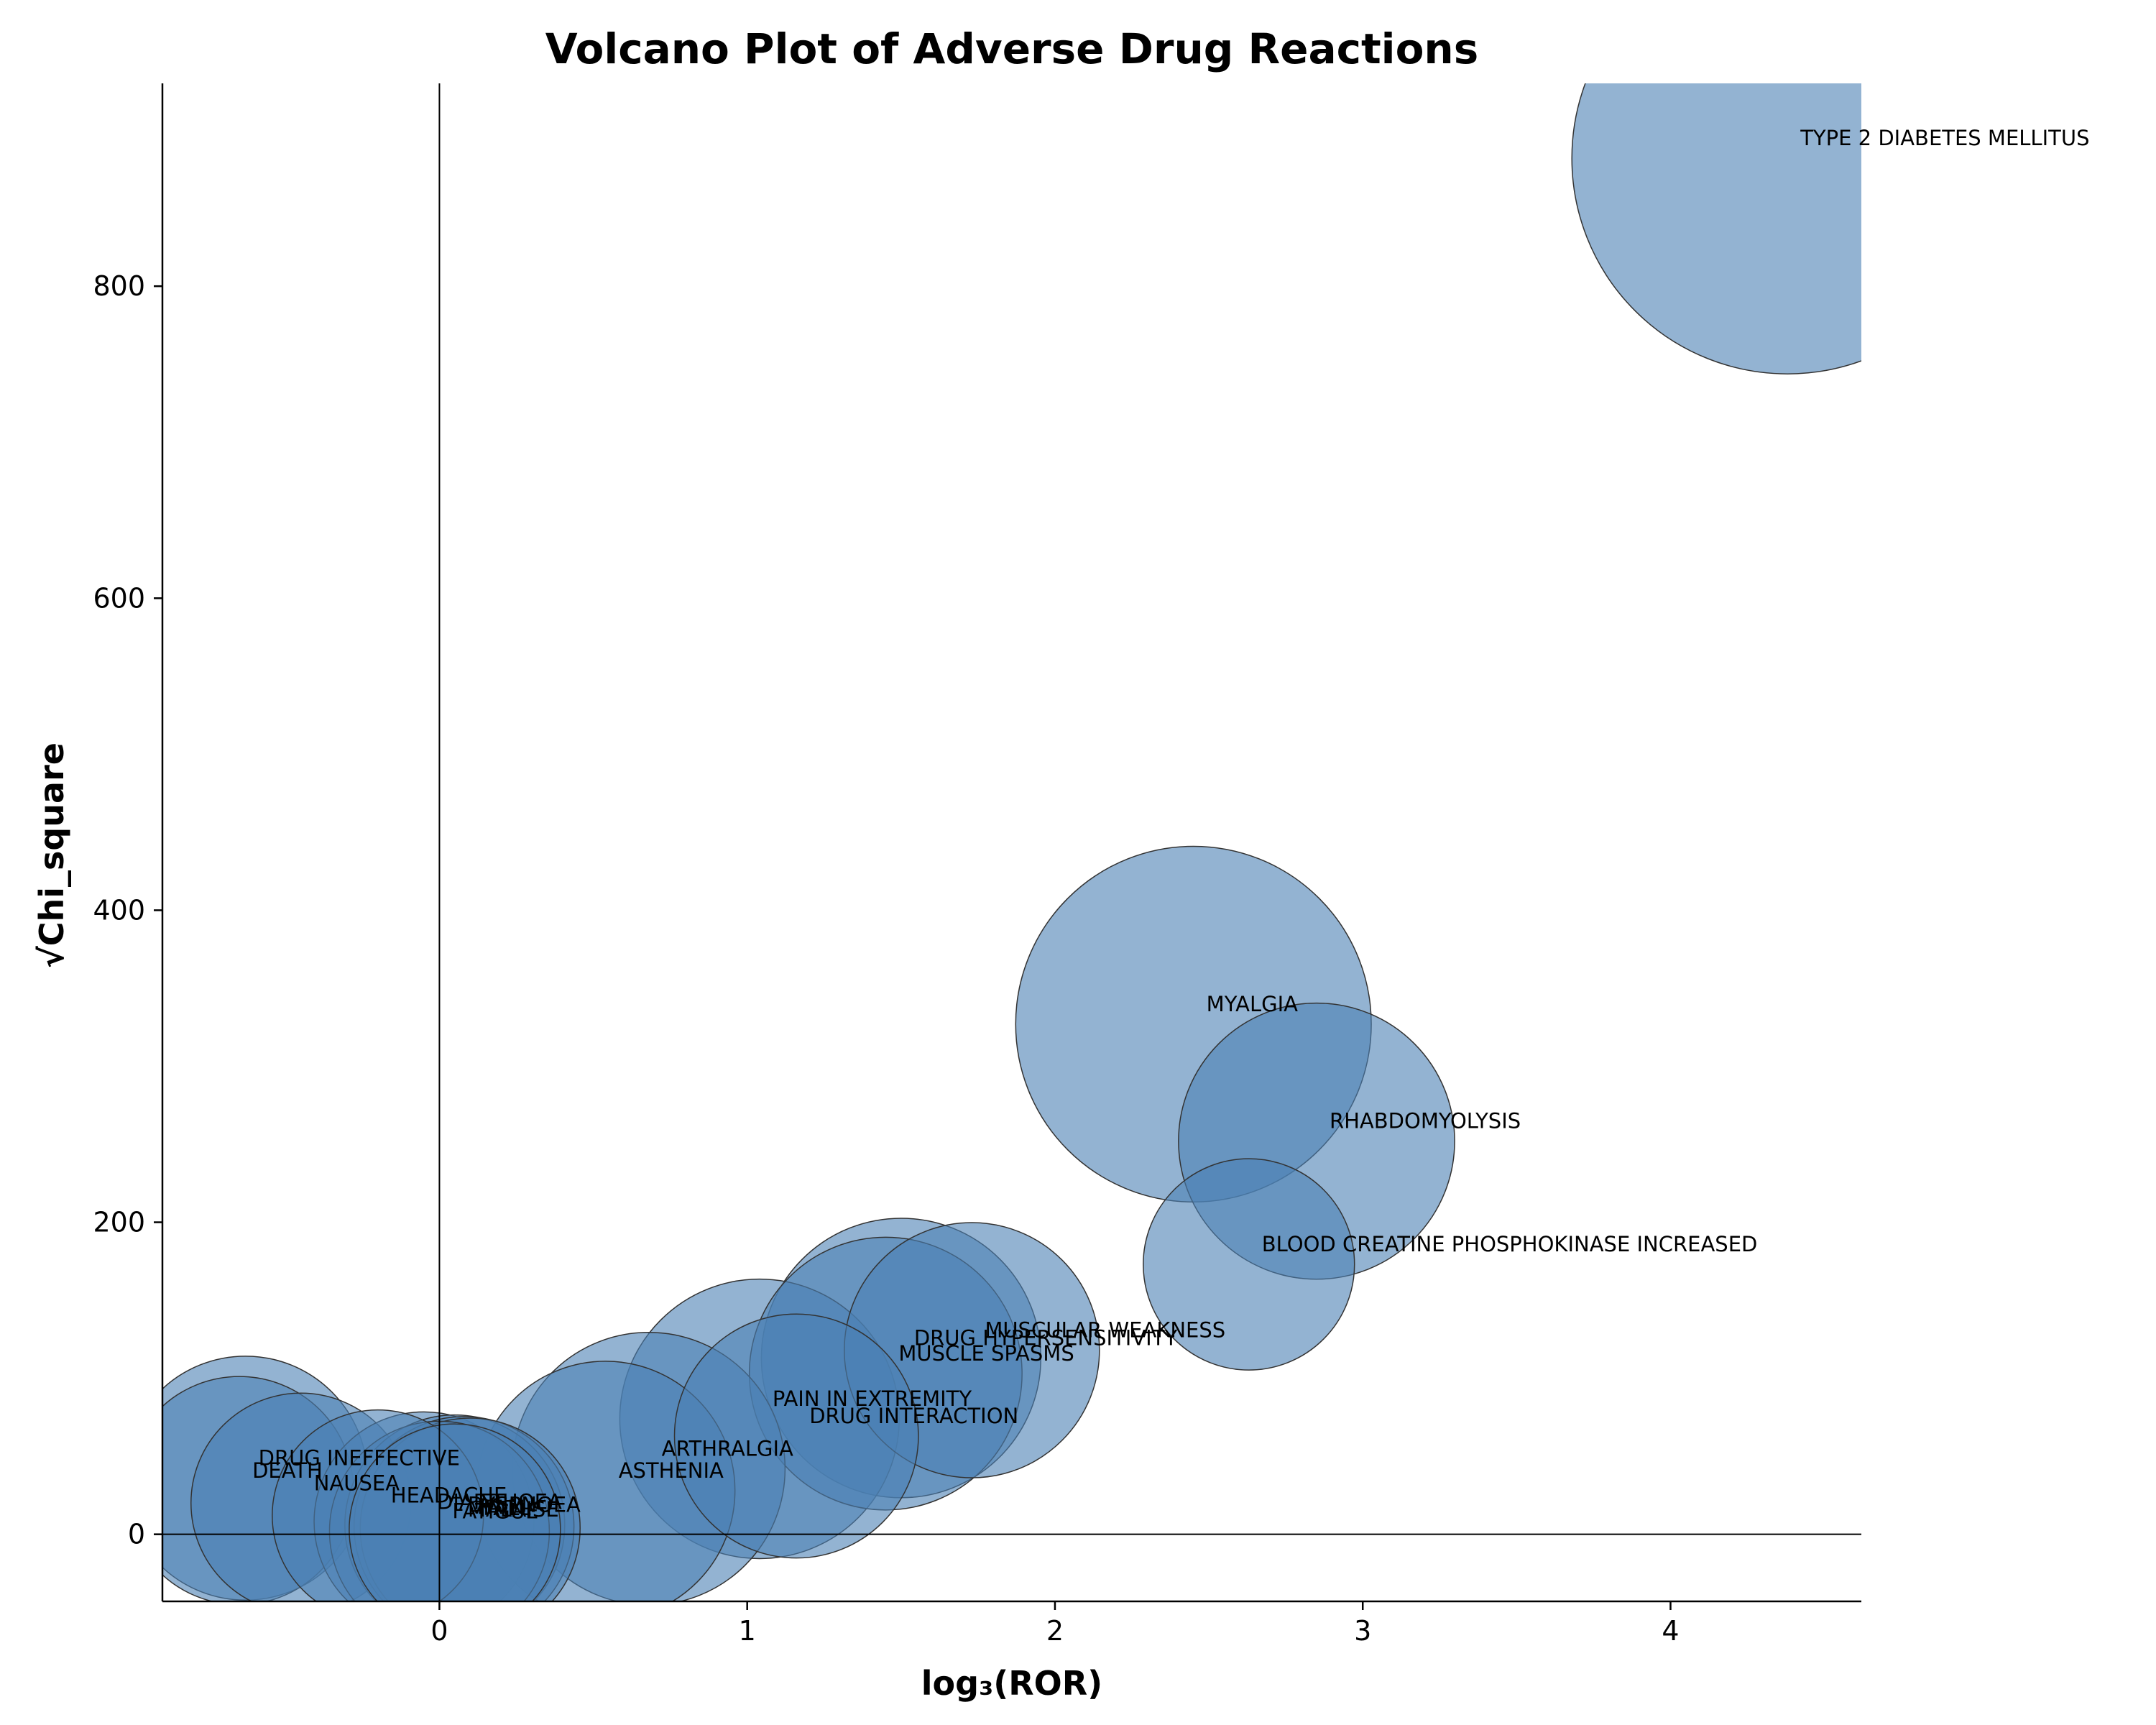  What do you see at coordinates (1362, 1631) in the screenshot?
I see `x-tick-label: 3` at bounding box center [1362, 1631].